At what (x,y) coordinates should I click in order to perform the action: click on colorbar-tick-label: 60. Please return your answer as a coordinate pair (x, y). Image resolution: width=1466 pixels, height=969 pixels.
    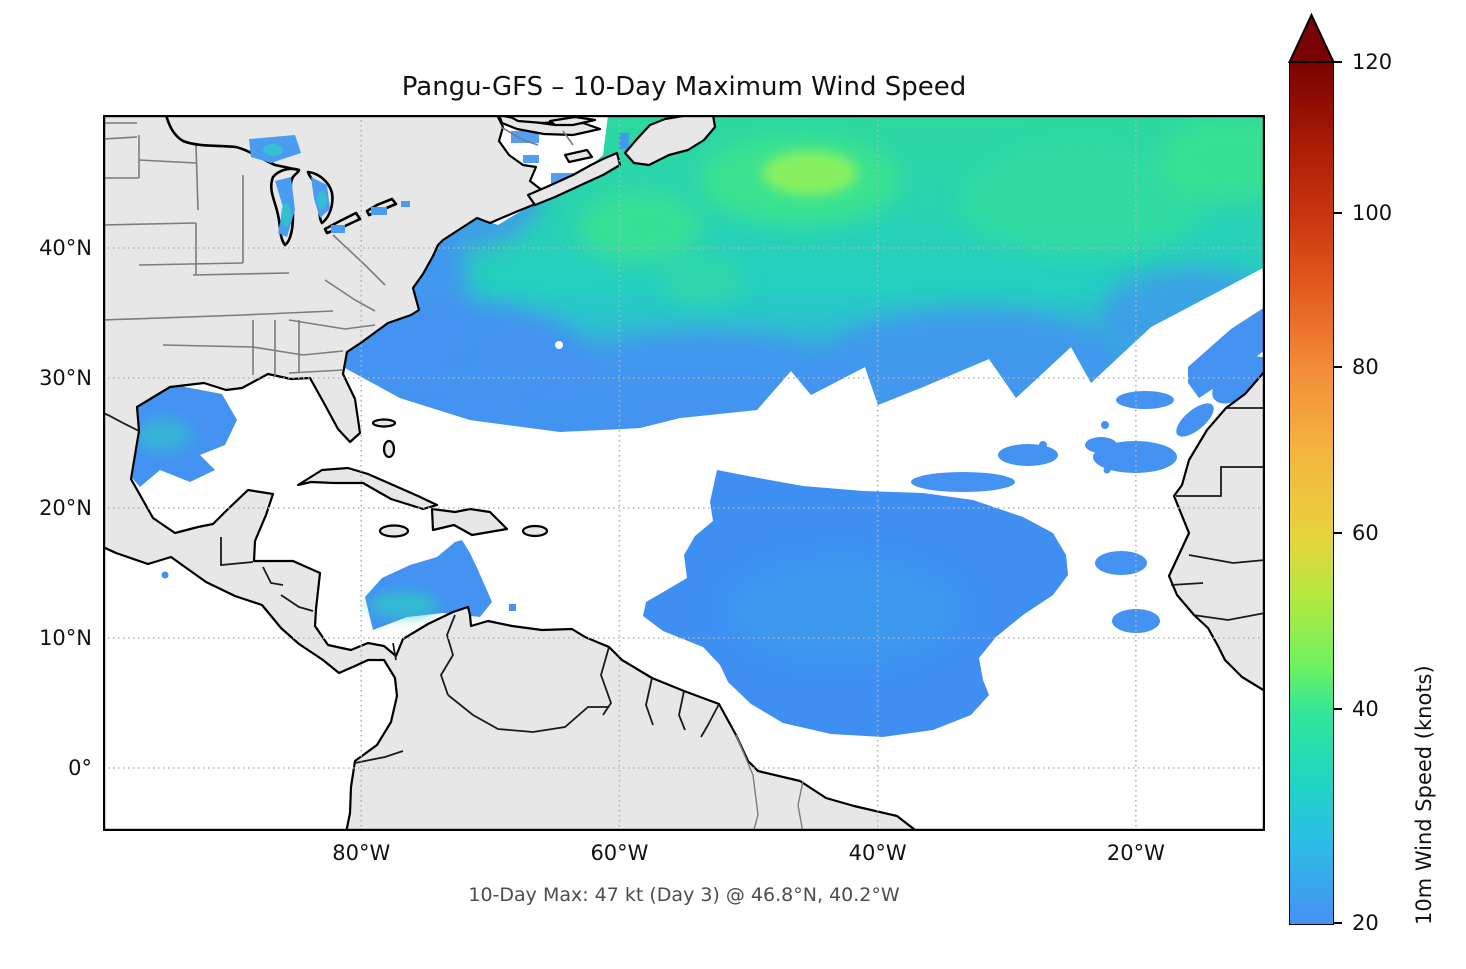
    Looking at the image, I should click on (1365, 532).